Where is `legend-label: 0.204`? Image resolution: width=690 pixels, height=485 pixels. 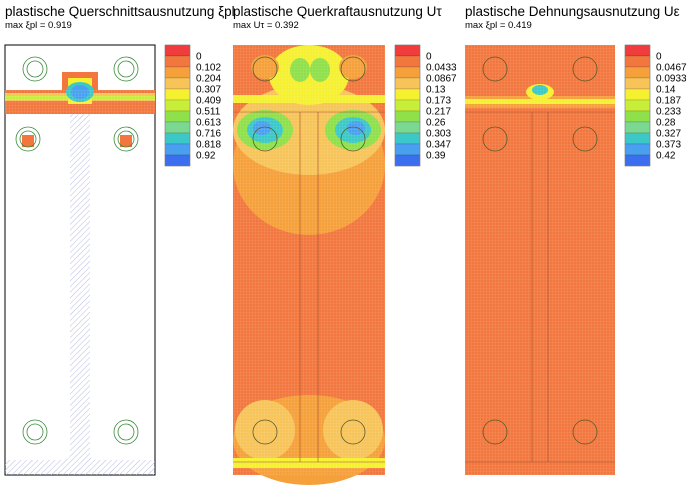 legend-label: 0.204 is located at coordinates (208, 79).